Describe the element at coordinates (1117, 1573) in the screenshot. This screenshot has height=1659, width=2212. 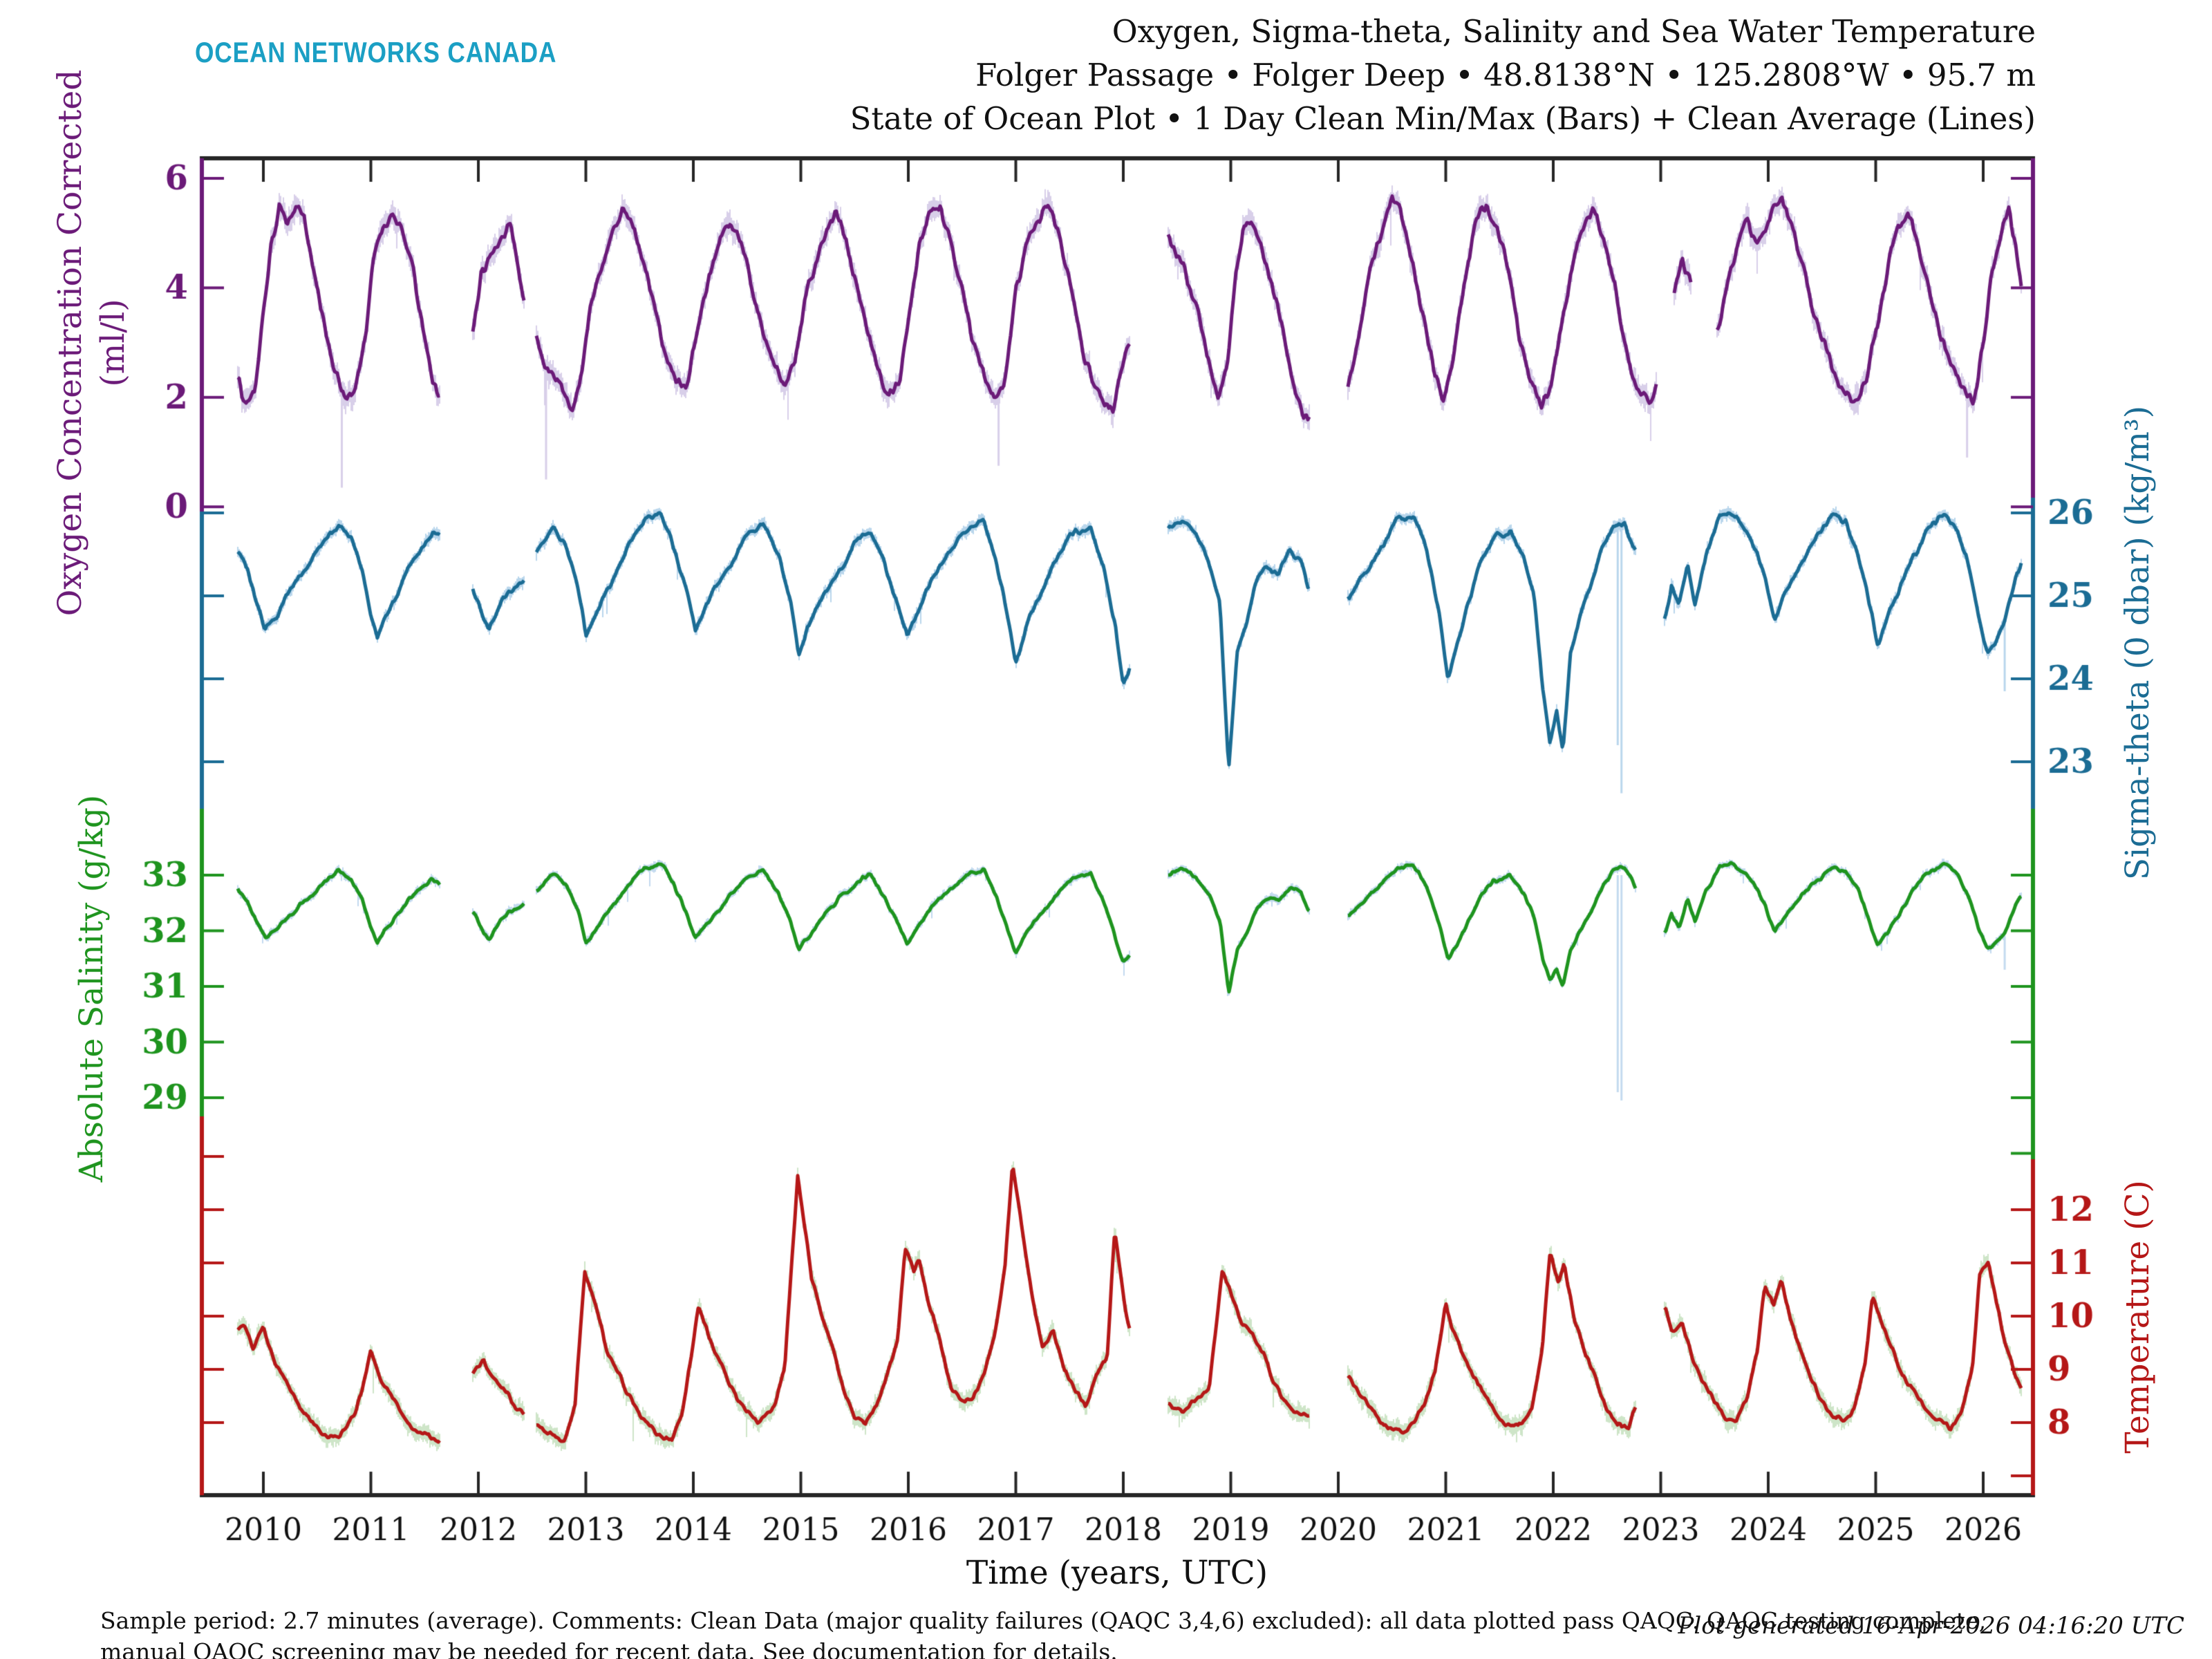
I see `x-axis-label: Time (years, UTC)` at that location.